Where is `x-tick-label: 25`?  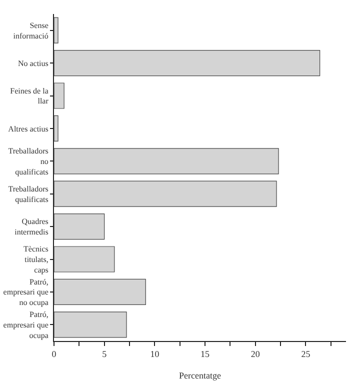
x-tick-label: 25 is located at coordinates (306, 353).